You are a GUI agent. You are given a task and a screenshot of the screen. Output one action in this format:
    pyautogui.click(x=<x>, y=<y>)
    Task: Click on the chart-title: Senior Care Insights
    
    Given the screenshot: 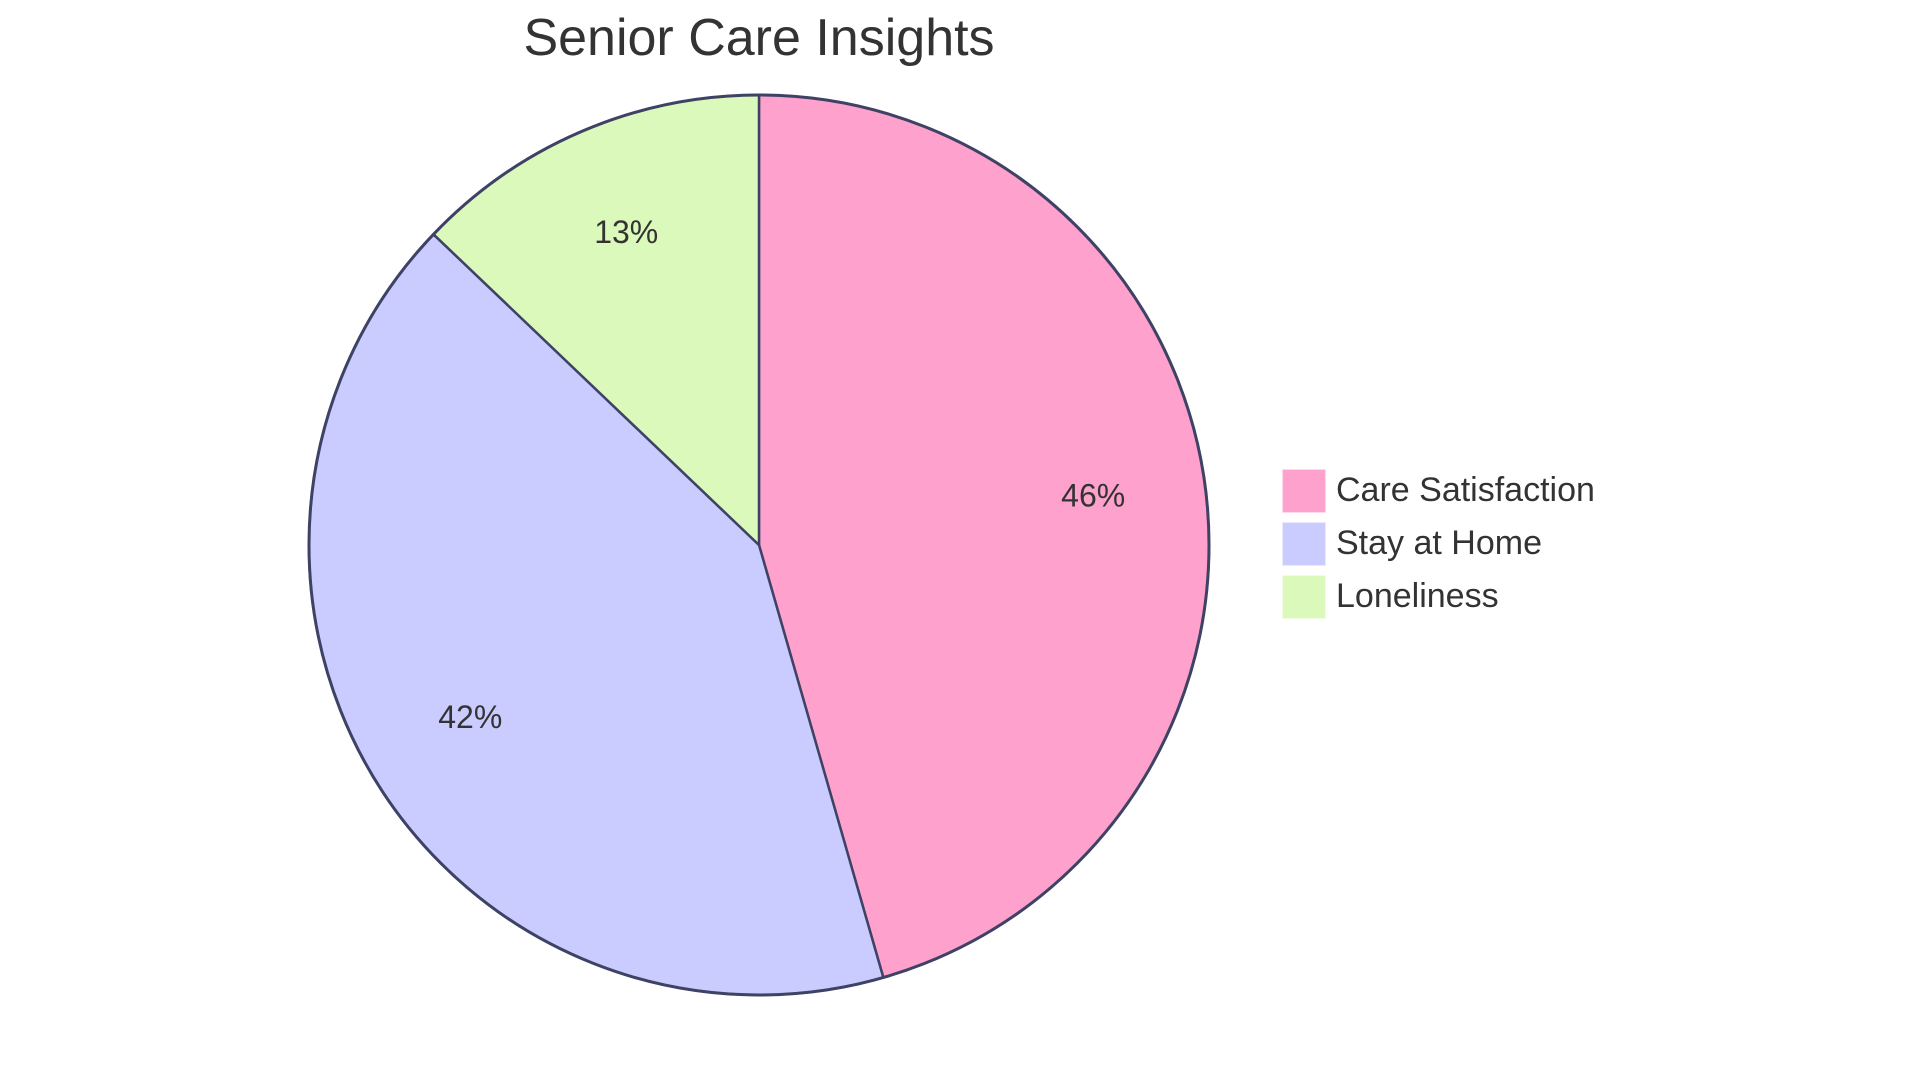 What is the action you would take?
    pyautogui.click(x=759, y=38)
    